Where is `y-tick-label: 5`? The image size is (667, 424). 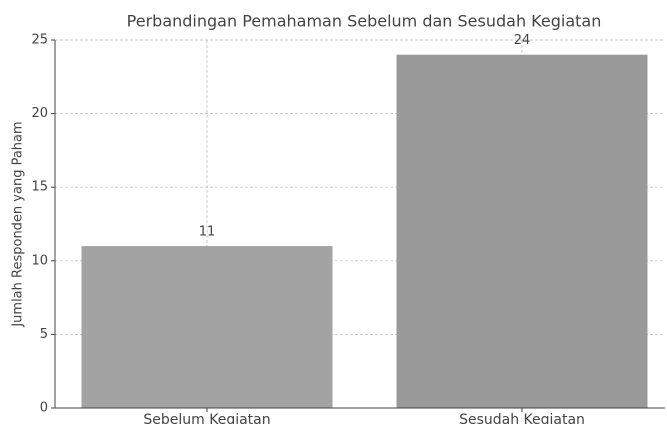
y-tick-label: 5 is located at coordinates (44, 334).